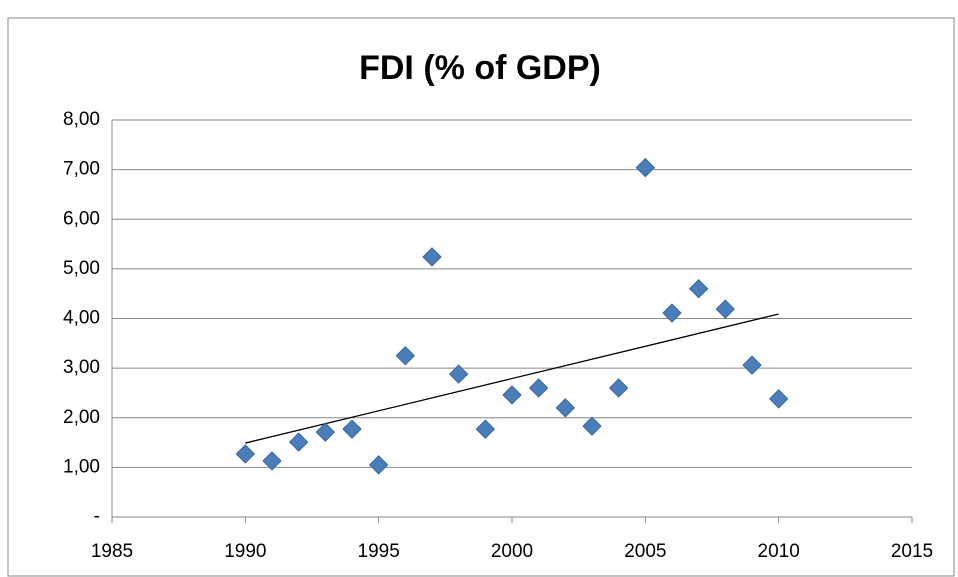  Describe the element at coordinates (779, 551) in the screenshot. I see `x-tick-label: 2010` at that location.